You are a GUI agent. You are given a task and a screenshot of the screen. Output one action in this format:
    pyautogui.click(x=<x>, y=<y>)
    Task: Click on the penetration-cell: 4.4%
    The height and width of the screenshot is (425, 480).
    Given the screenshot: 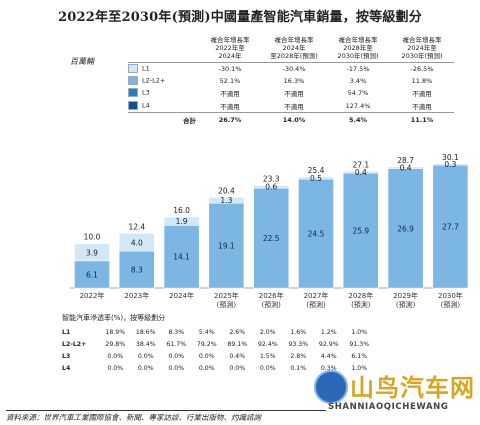 What is the action you would take?
    pyautogui.click(x=328, y=356)
    